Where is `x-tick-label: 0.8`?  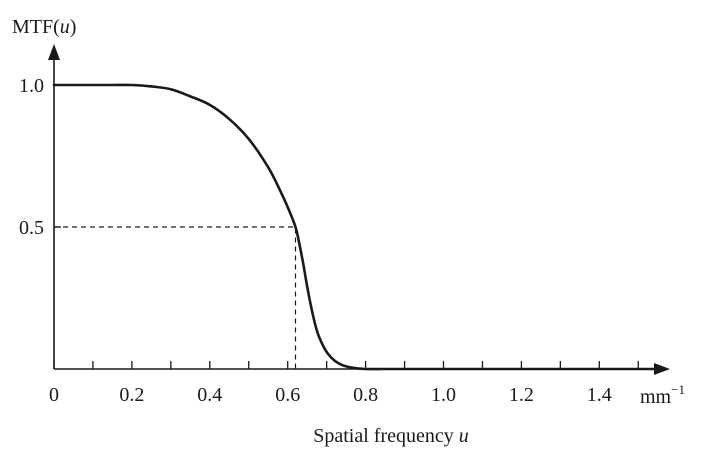 x-tick-label: 0.8 is located at coordinates (365, 395).